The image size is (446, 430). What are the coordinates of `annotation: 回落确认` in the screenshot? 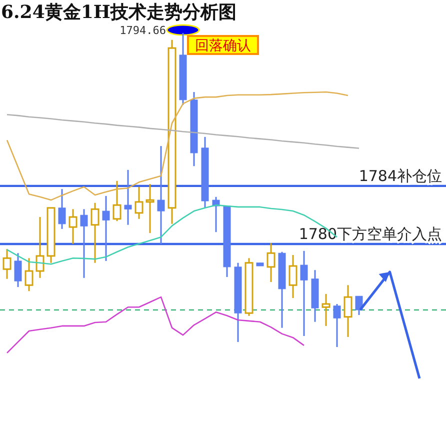 It's located at (223, 46).